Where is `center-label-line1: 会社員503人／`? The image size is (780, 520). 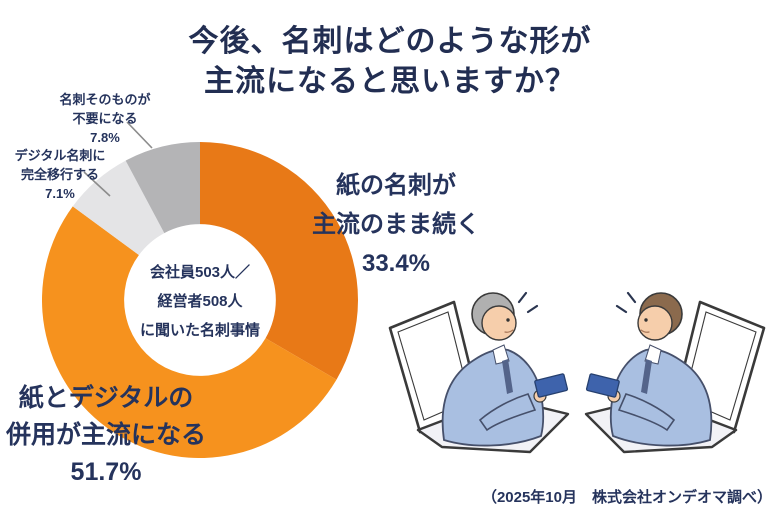
center-label-line1: 会社員503人／ is located at coordinates (200, 272).